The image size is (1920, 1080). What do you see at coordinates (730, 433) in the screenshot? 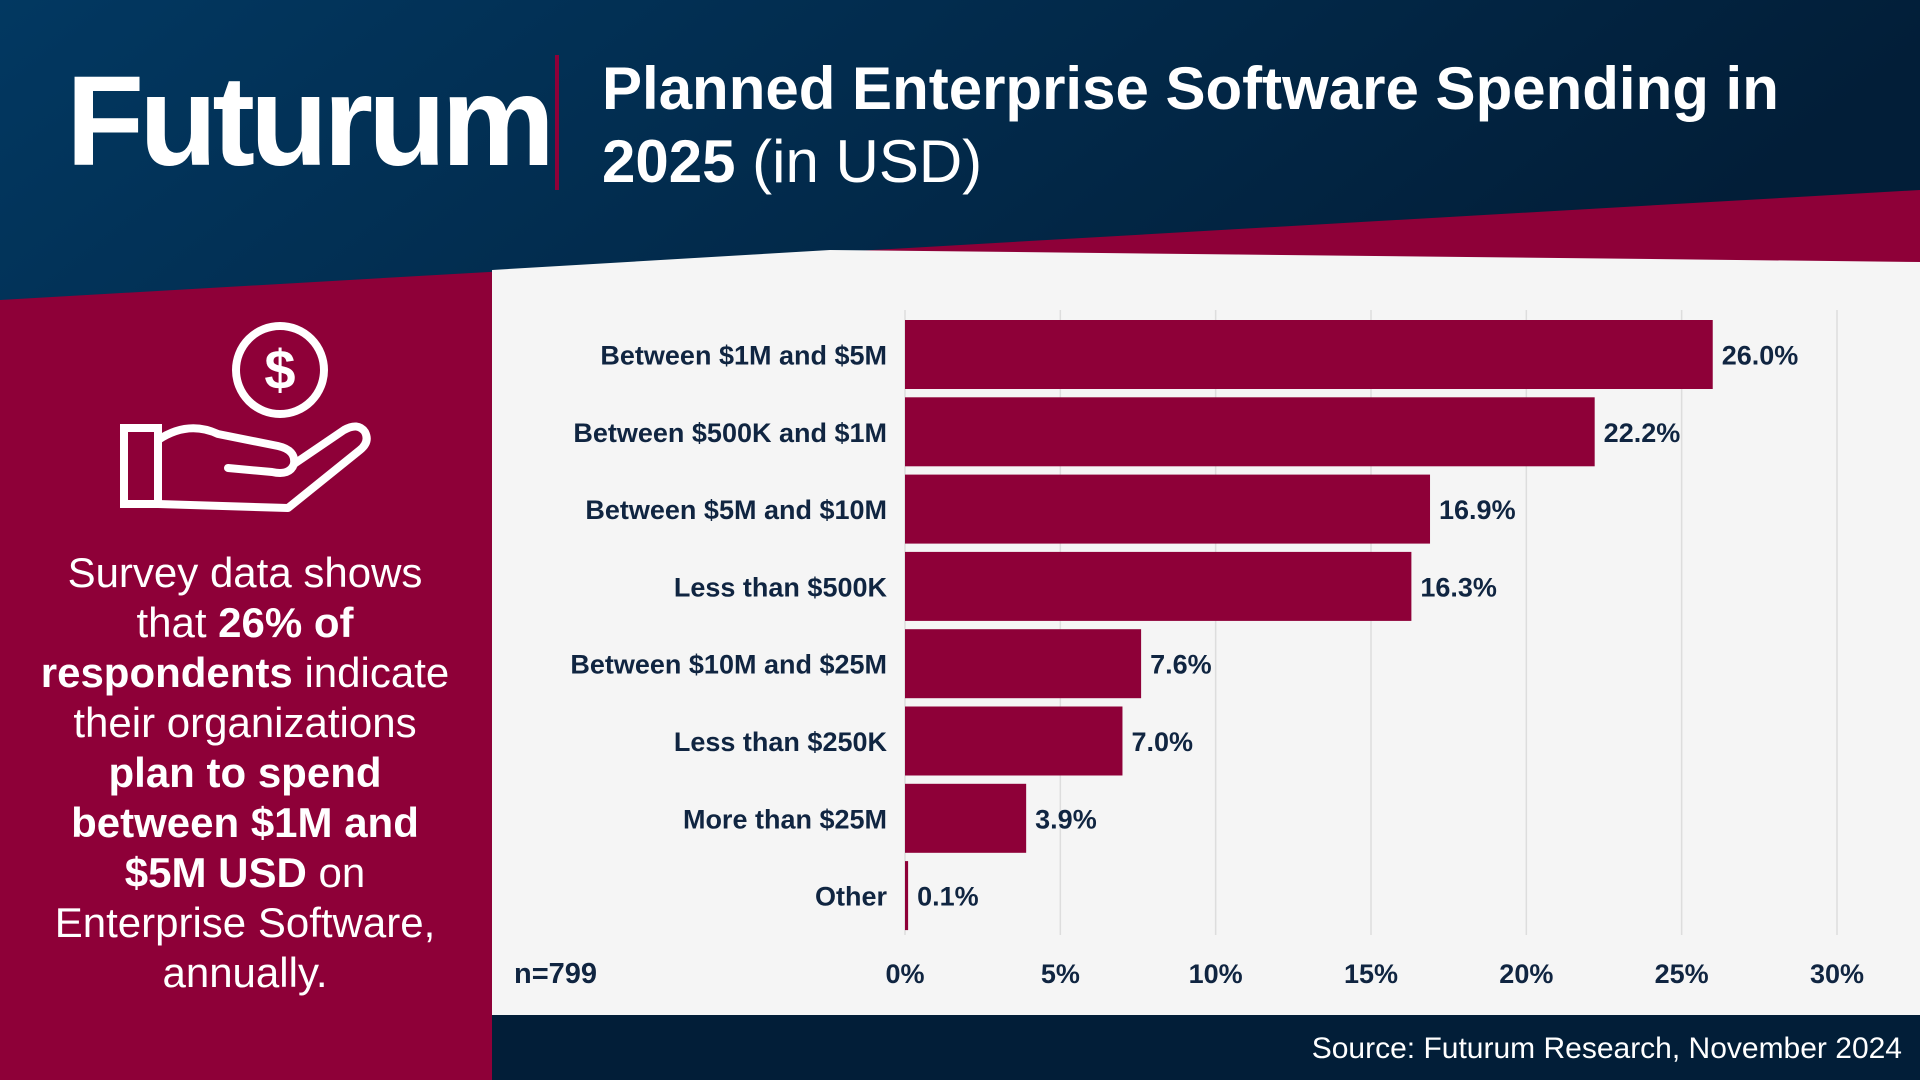
I see `category-label: Between $500K and $1M` at bounding box center [730, 433].